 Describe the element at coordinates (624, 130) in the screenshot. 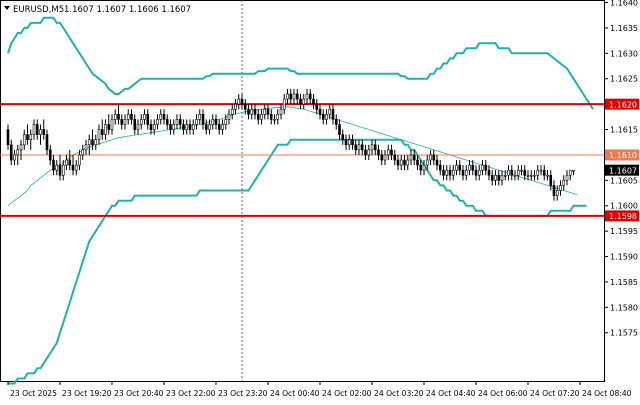

I see `price-tick-label: 1.1615` at that location.